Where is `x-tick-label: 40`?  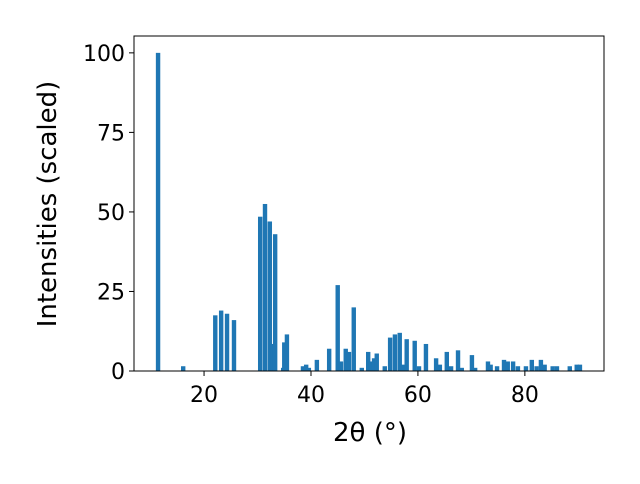 x-tick-label: 40 is located at coordinates (311, 395).